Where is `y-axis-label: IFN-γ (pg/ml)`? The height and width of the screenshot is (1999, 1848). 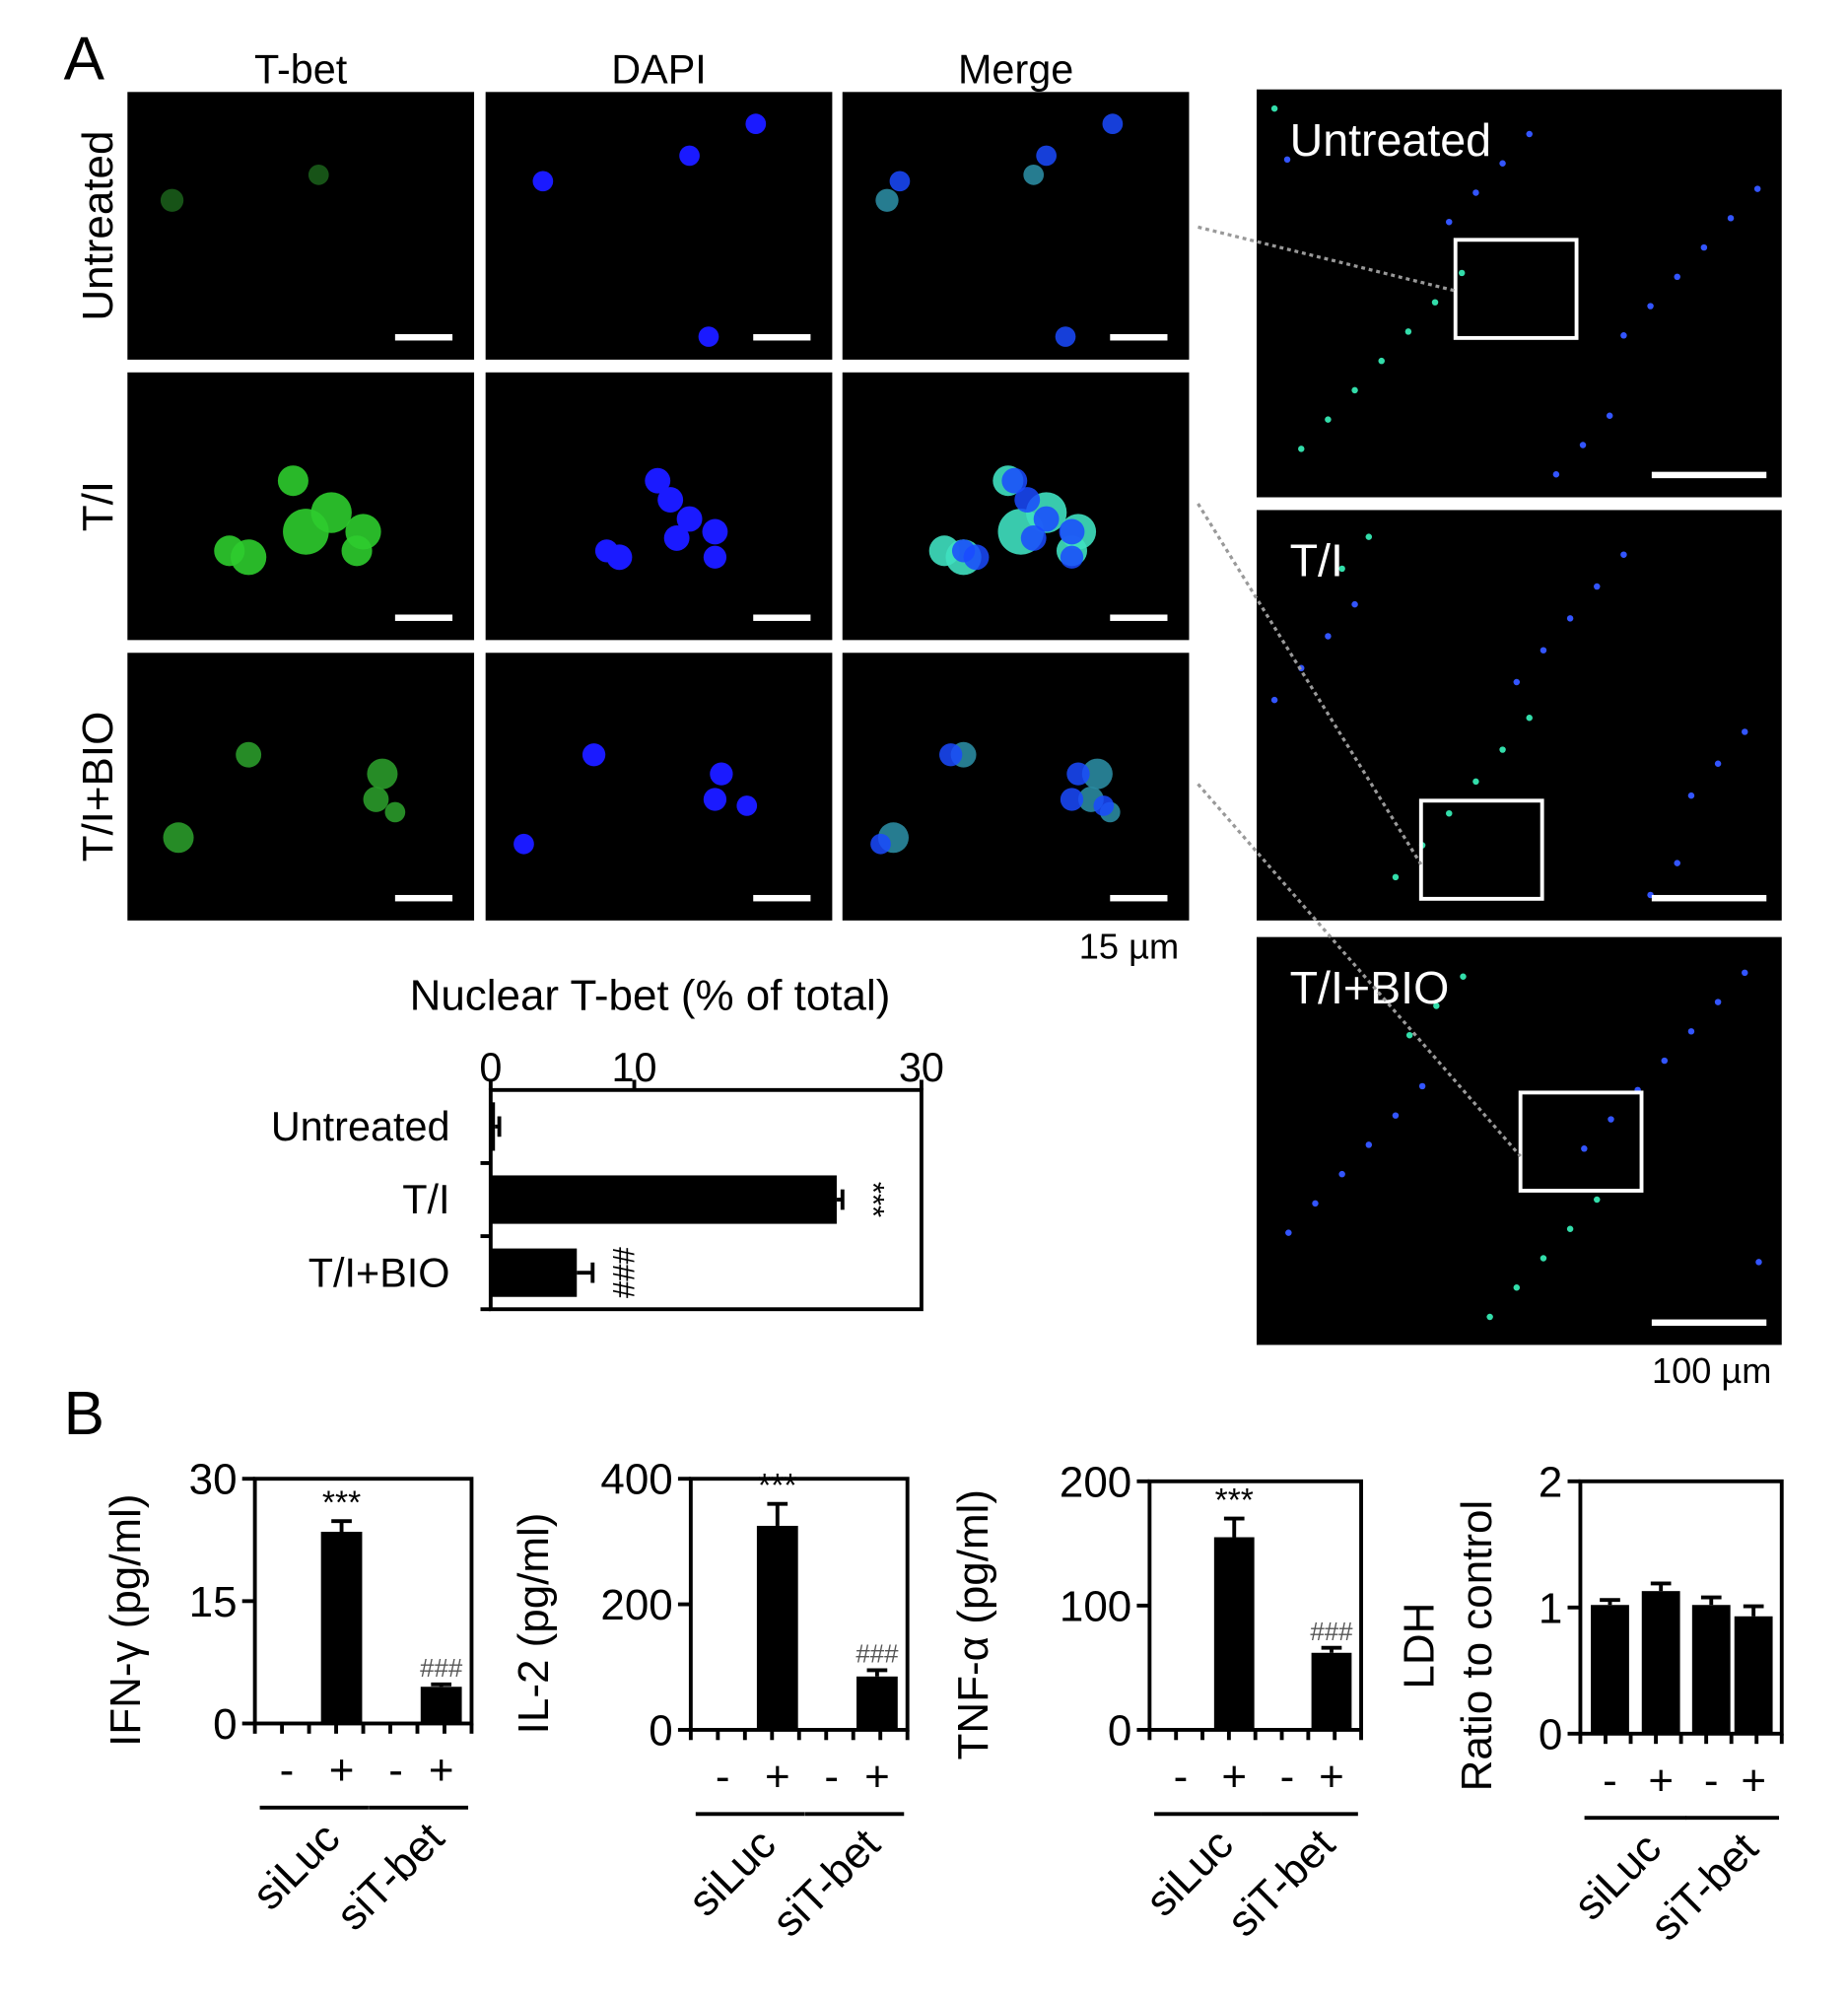 y-axis-label: IFN-γ (pg/ml) is located at coordinates (126, 1620).